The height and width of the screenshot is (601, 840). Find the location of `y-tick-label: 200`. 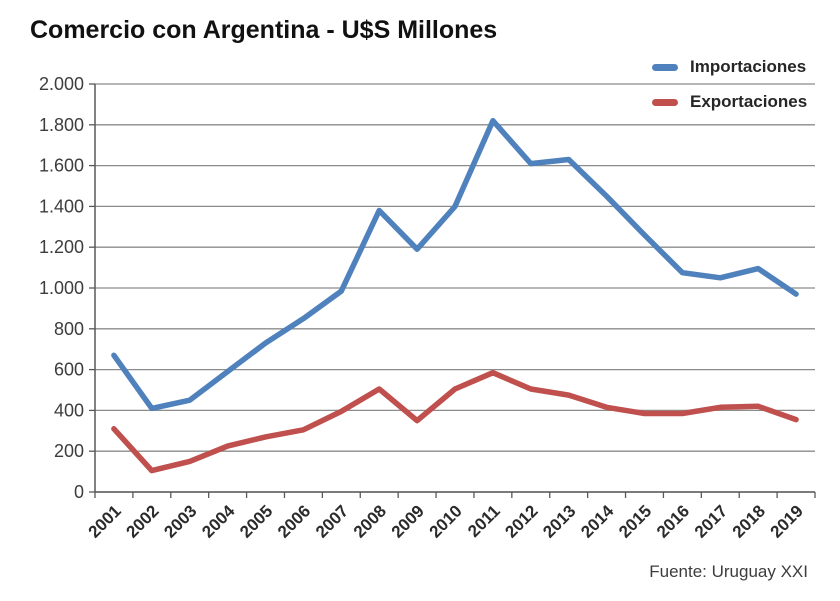

y-tick-label: 200 is located at coordinates (69, 451).